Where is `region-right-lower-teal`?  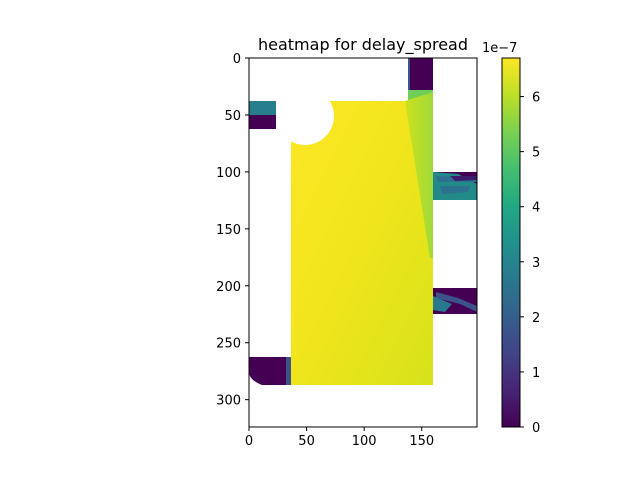 region-right-lower-teal is located at coordinates (442, 304).